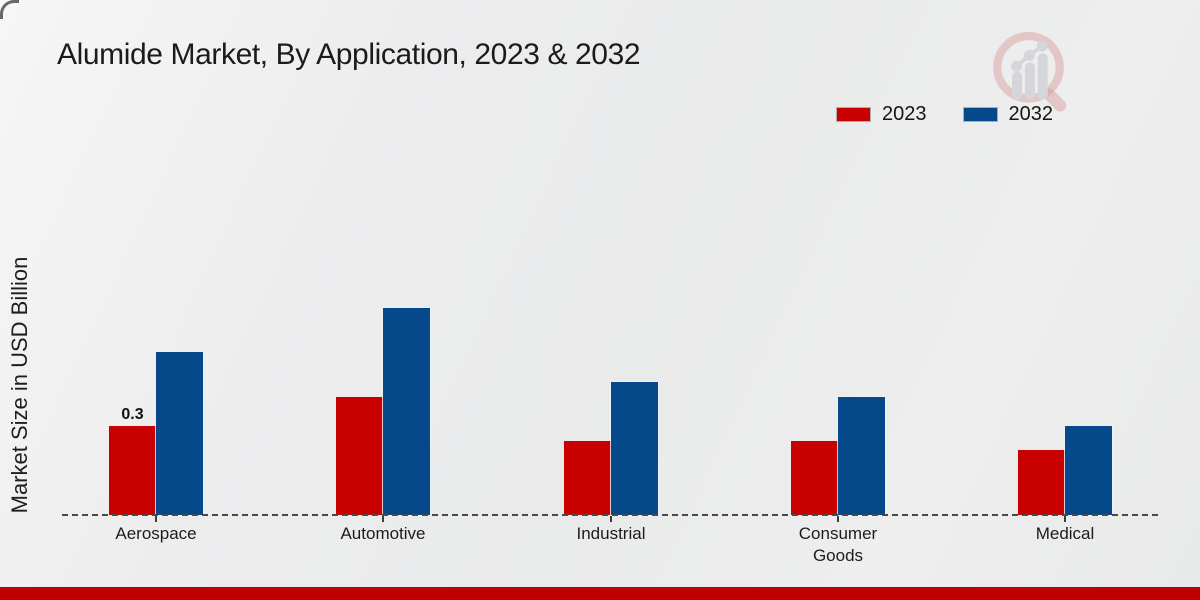 Image resolution: width=1200 pixels, height=600 pixels. What do you see at coordinates (634, 448) in the screenshot?
I see `bar-2032-industrial` at bounding box center [634, 448].